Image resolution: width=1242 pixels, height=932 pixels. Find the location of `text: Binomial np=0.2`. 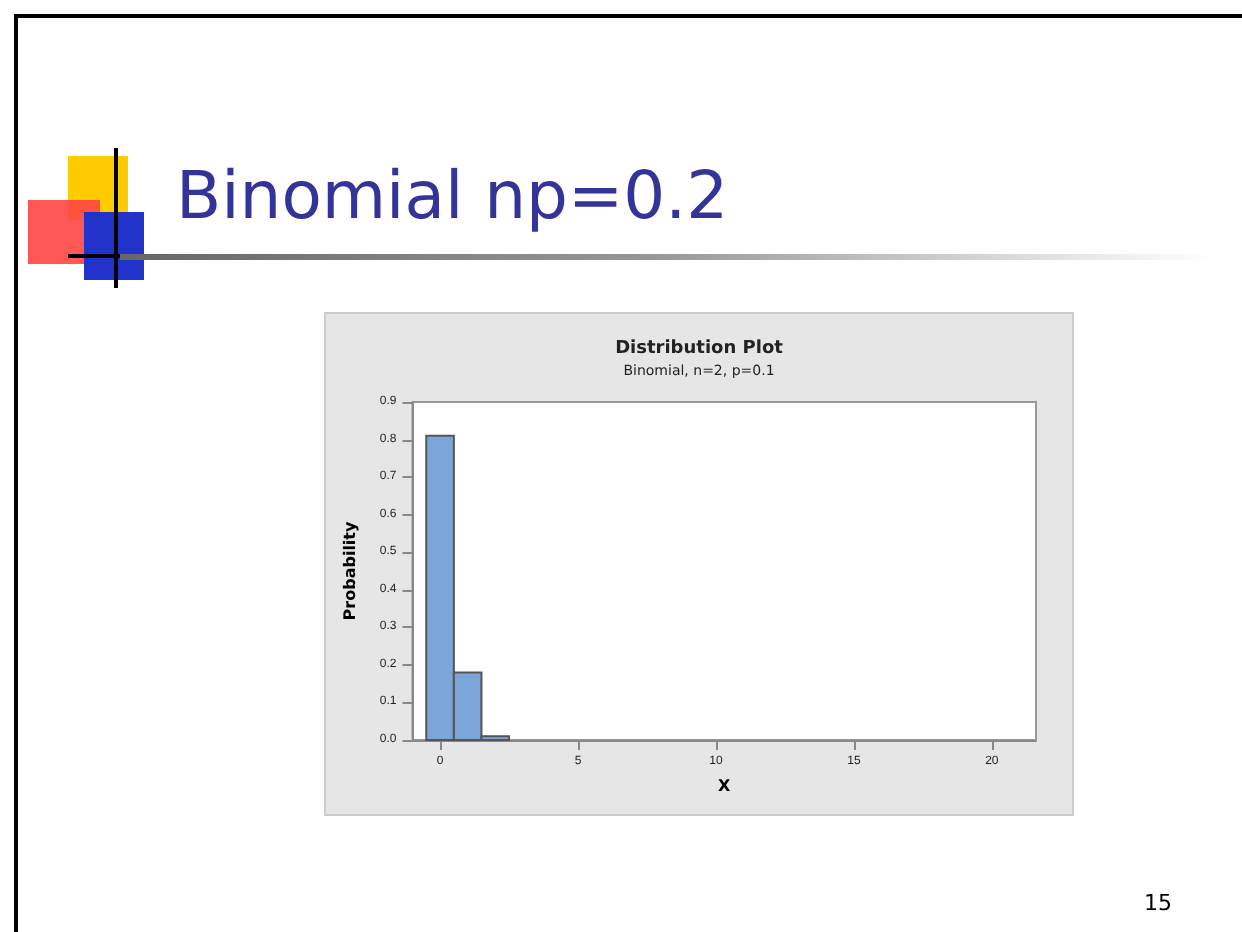

text: Binomial np=0.2 is located at coordinates (452, 195).